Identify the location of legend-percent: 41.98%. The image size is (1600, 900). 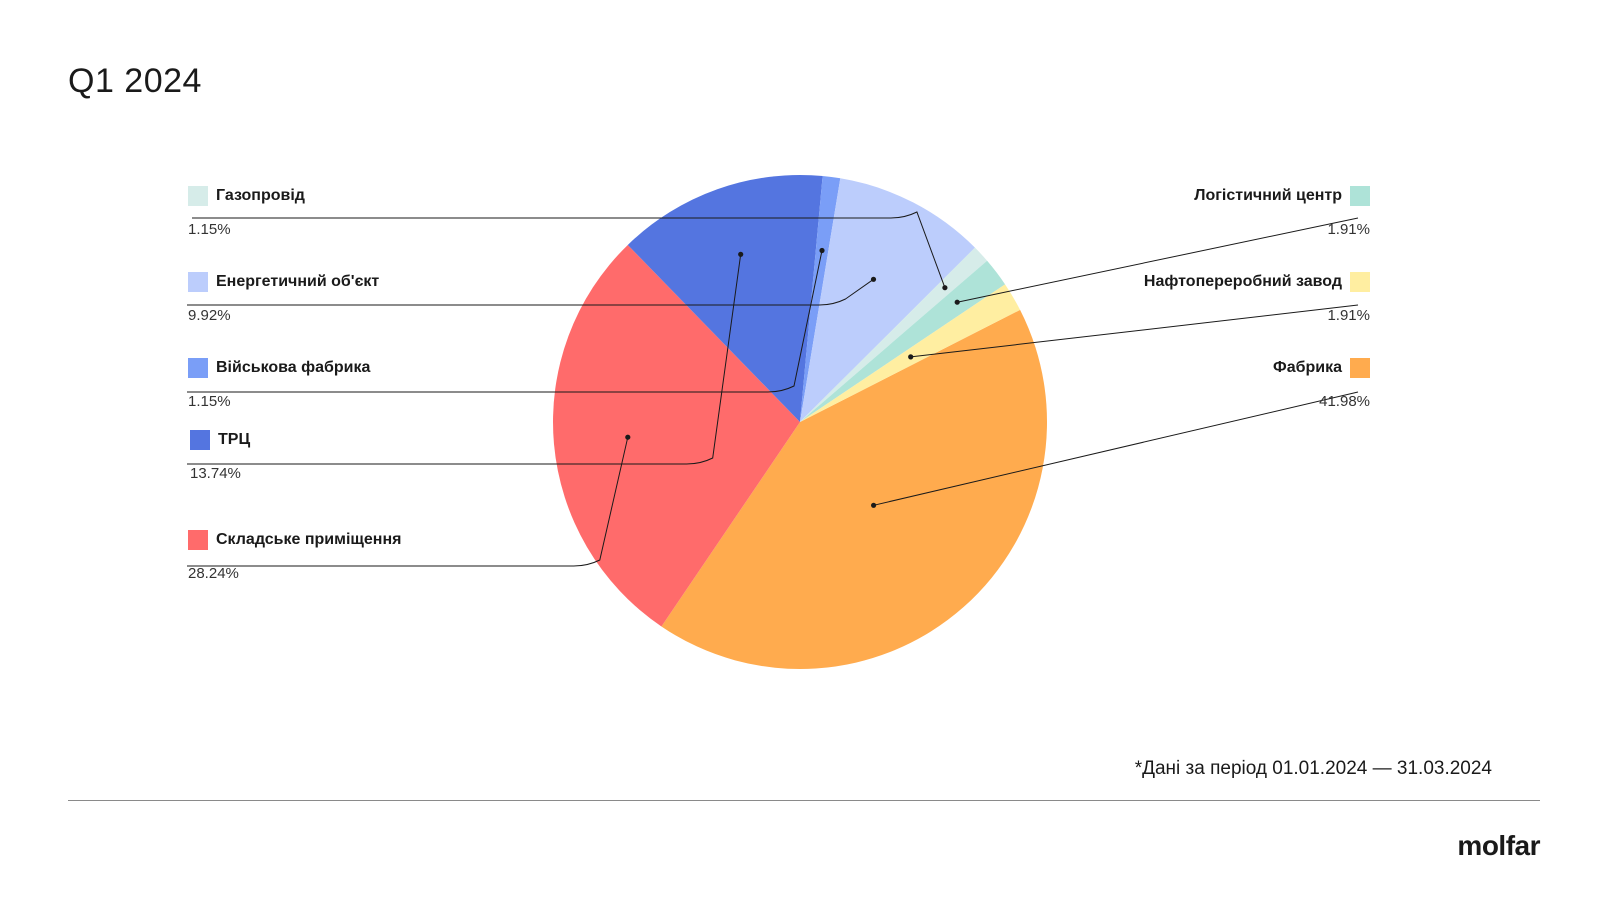
(1344, 401).